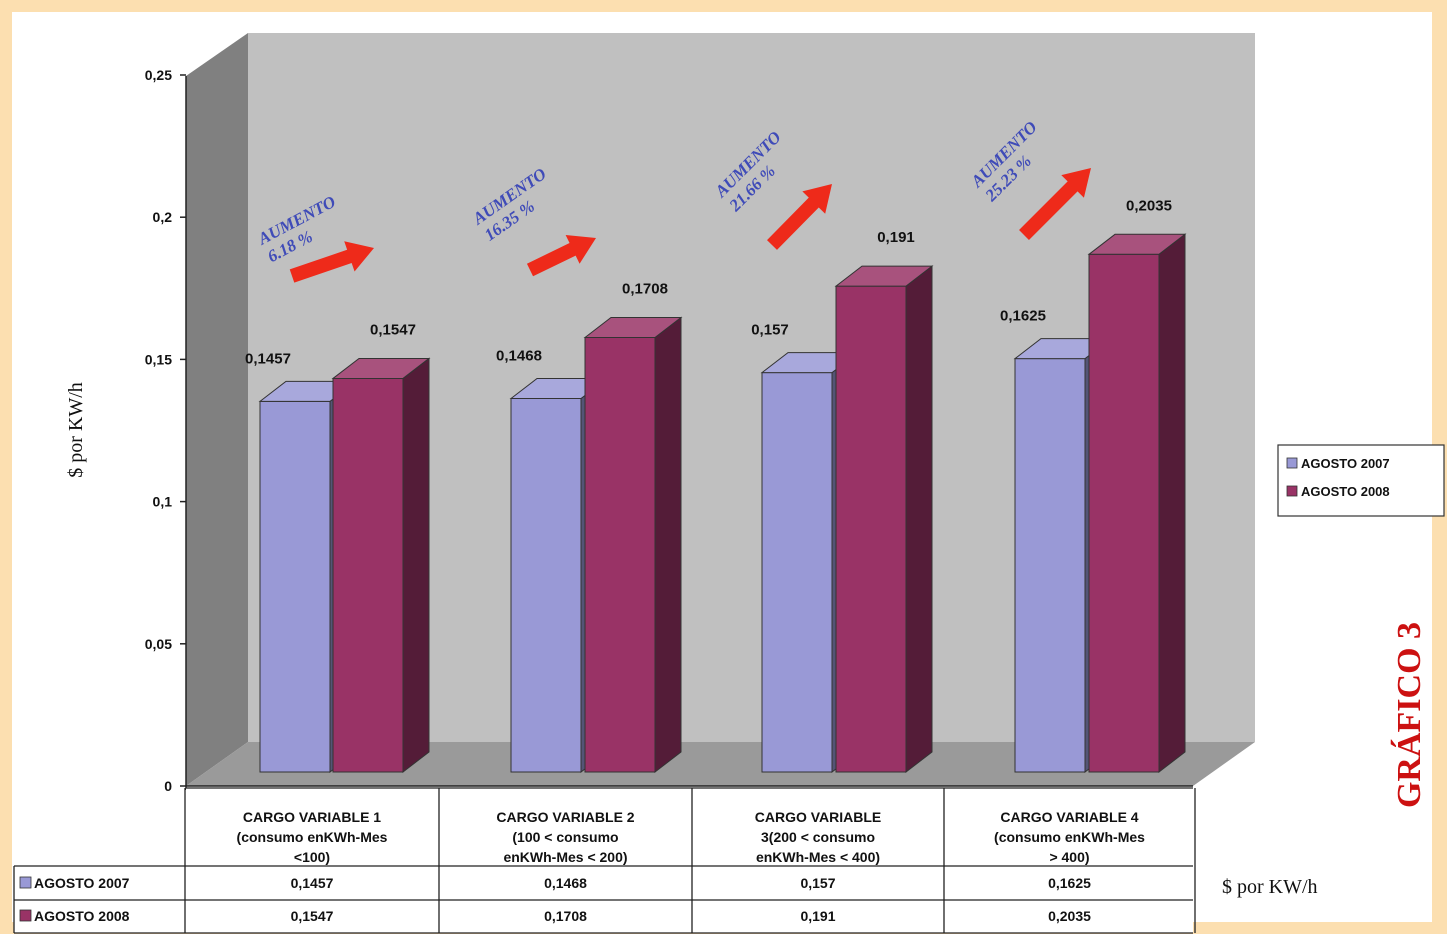 This screenshot has height=934, width=1447. I want to click on y-tick-label: 0,1, so click(163, 502).